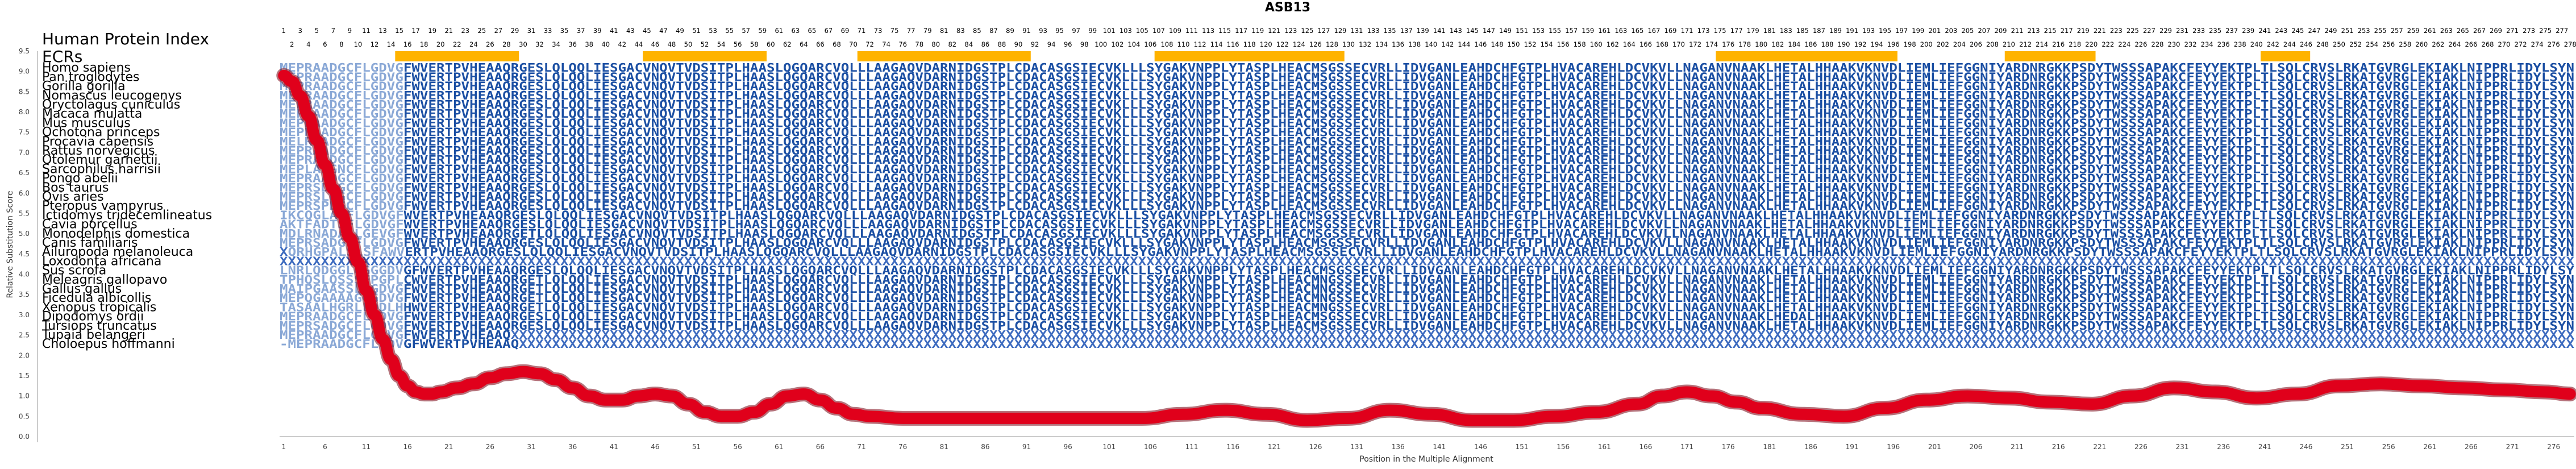 This screenshot has height=469, width=2576. I want to click on x-tick-label: 266, so click(2471, 447).